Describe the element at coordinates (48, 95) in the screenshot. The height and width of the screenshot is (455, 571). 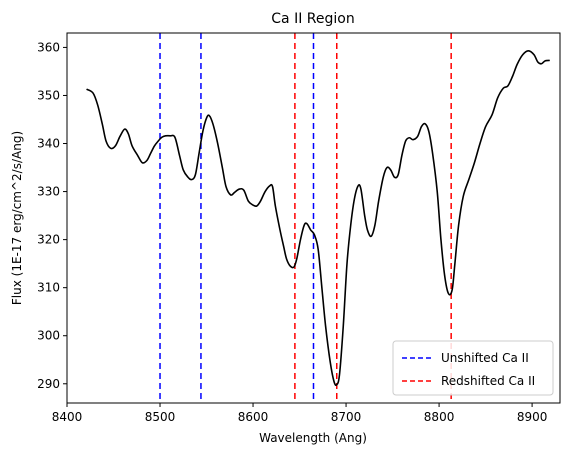
I see `y-tick-label: 350` at that location.